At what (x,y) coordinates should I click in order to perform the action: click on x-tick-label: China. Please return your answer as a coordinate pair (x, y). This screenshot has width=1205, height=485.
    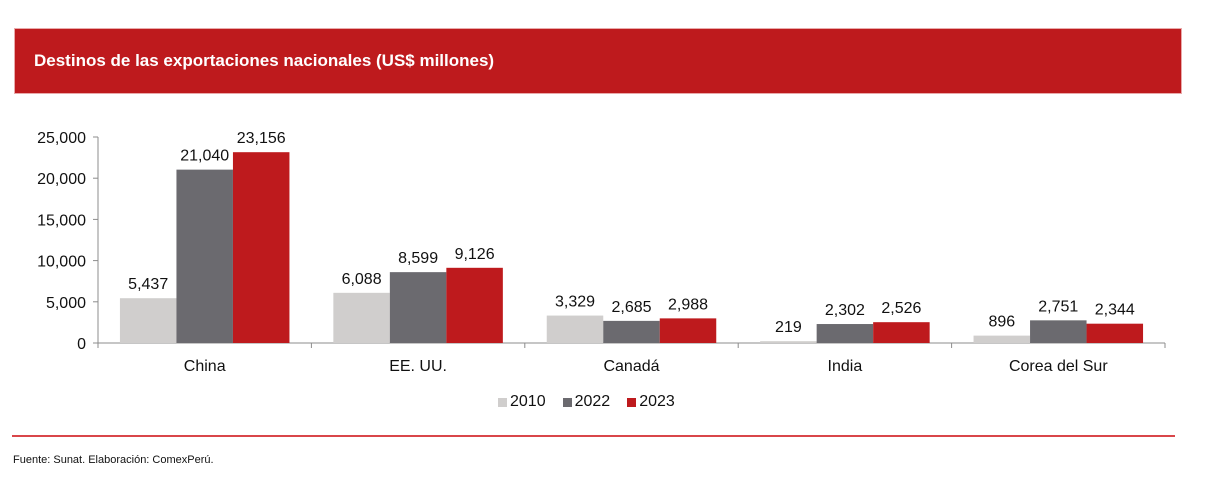
    Looking at the image, I should click on (205, 366).